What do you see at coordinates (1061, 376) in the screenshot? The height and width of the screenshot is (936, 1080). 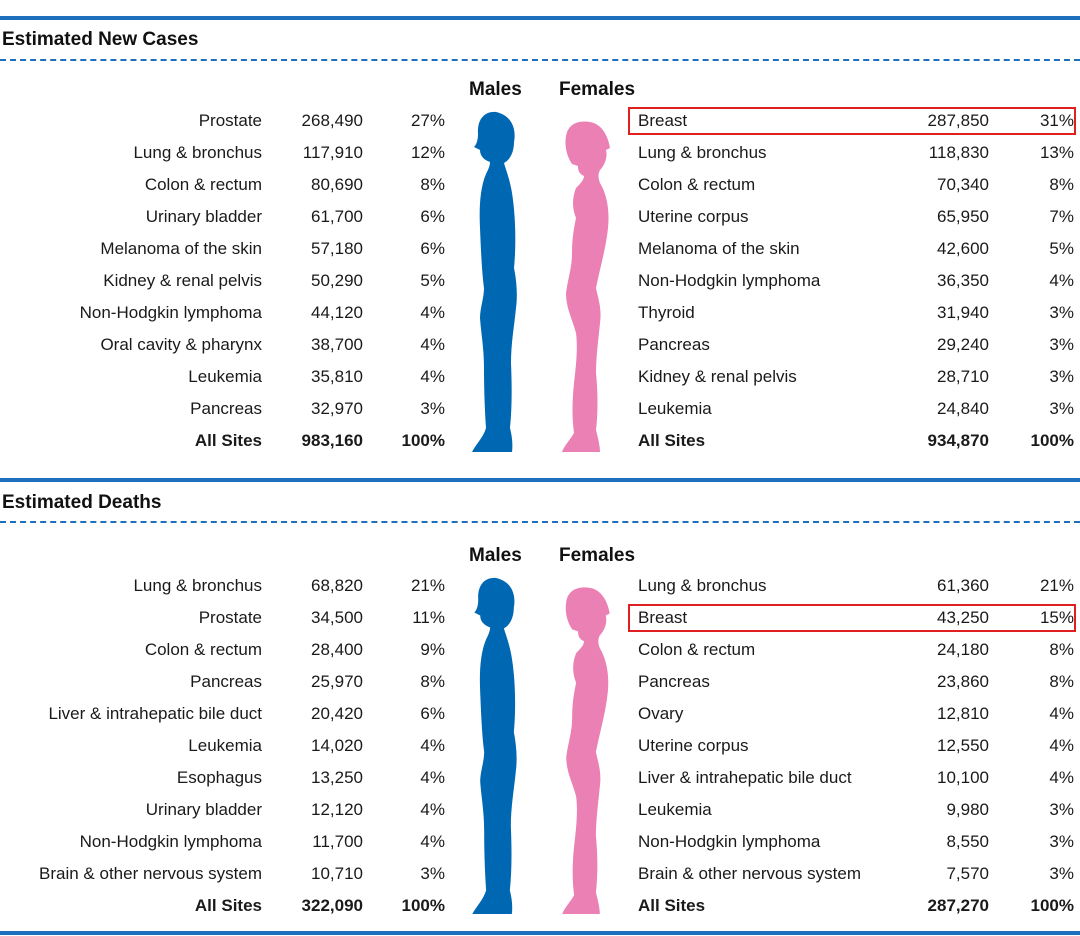 I see `female-percent: 3%` at bounding box center [1061, 376].